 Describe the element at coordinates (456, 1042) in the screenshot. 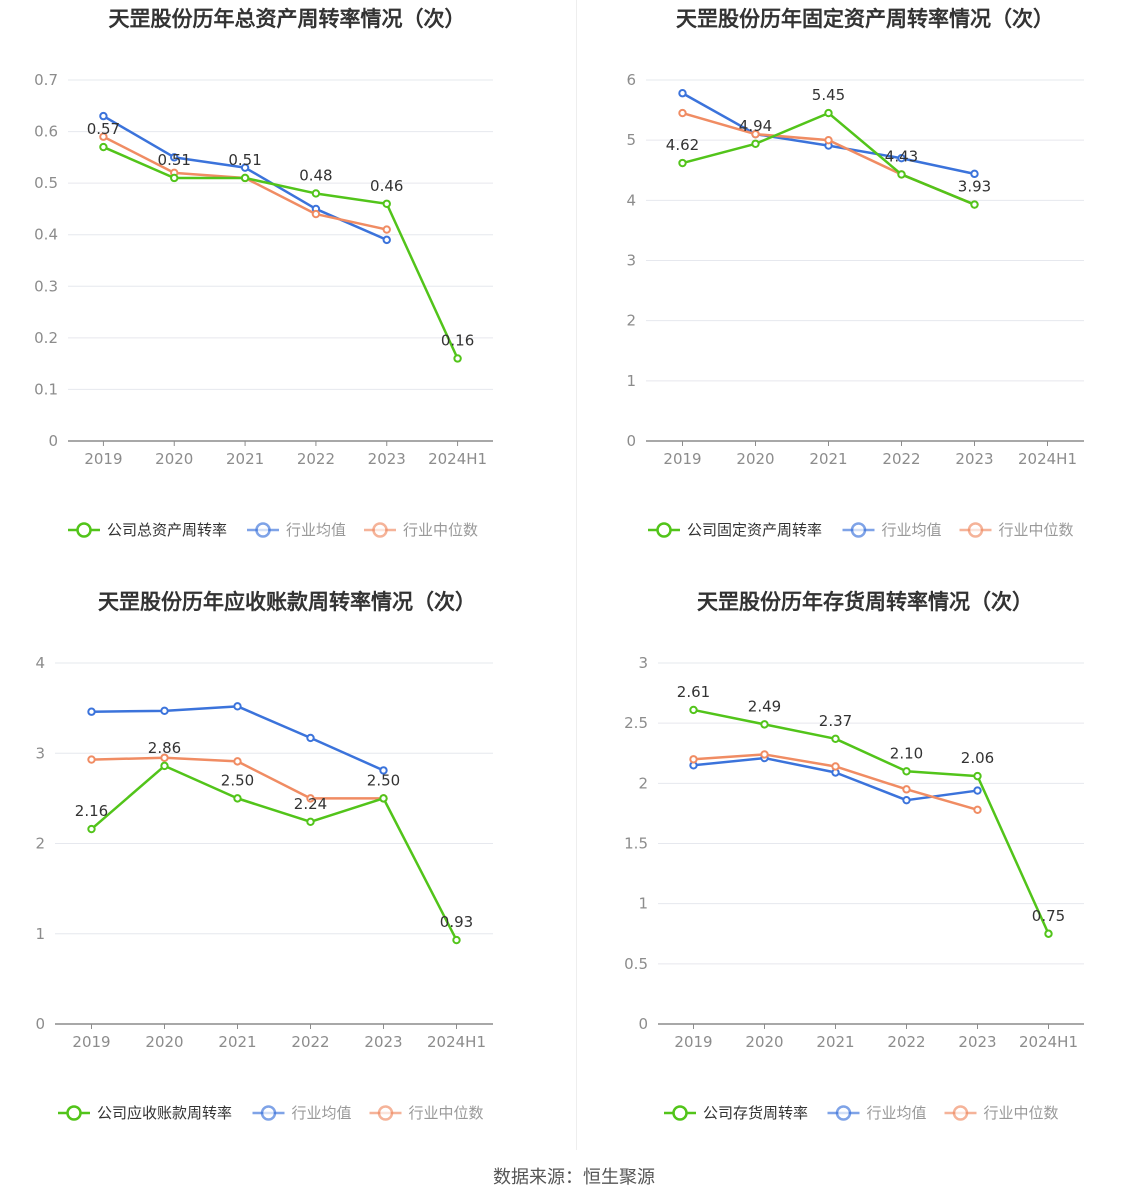

I see `x-tick-label: 2024H1` at that location.